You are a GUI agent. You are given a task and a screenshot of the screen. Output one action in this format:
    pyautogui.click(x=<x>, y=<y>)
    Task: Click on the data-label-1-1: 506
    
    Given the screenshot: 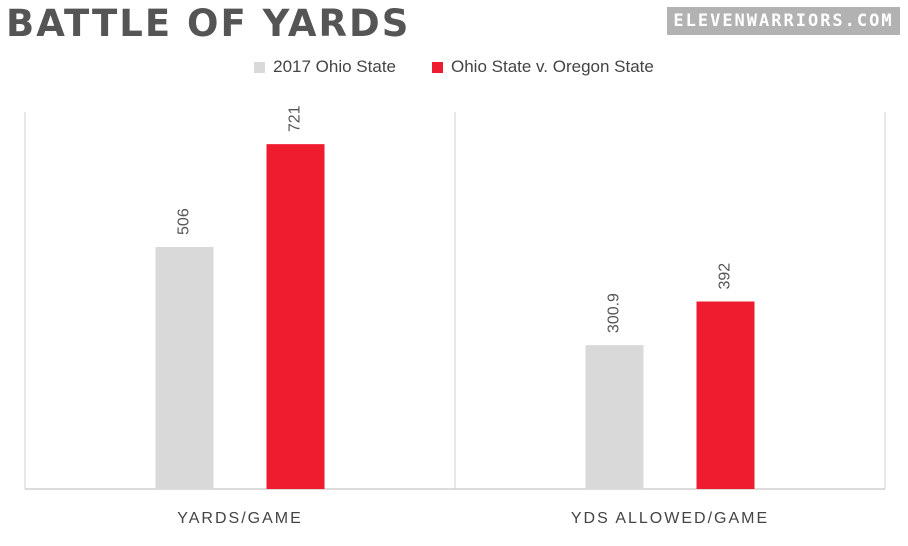 What is the action you would take?
    pyautogui.click(x=184, y=221)
    